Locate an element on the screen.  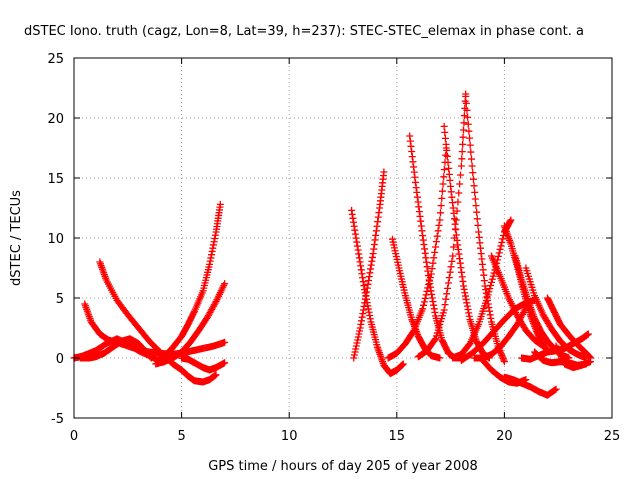
x-tick-label: 0 is located at coordinates (74, 436).